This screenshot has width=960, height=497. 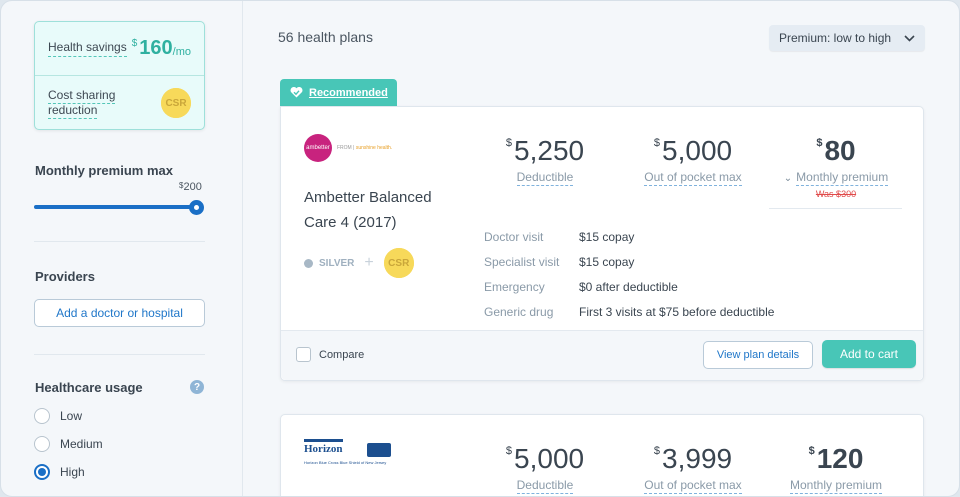 What do you see at coordinates (104, 170) in the screenshot?
I see `premium-max-title: Monthly premium max` at bounding box center [104, 170].